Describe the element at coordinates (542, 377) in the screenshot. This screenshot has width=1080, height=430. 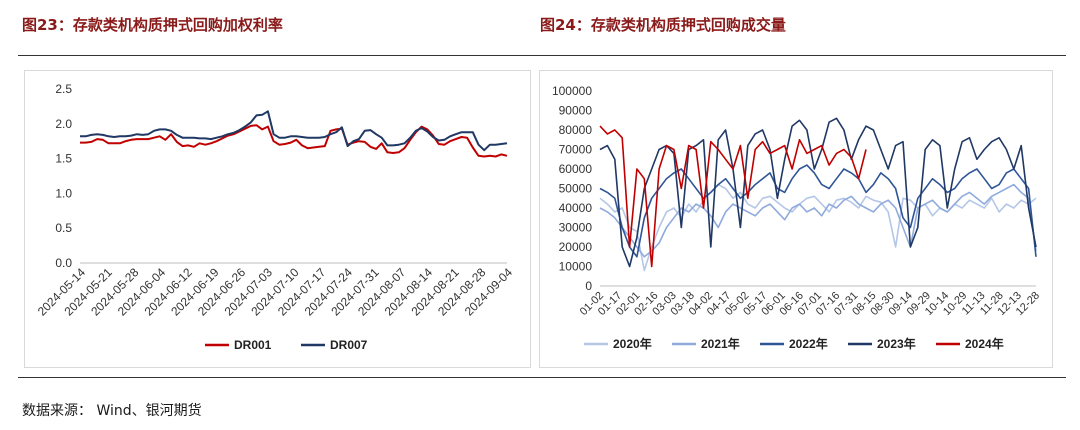
I see `bottom-divider` at that location.